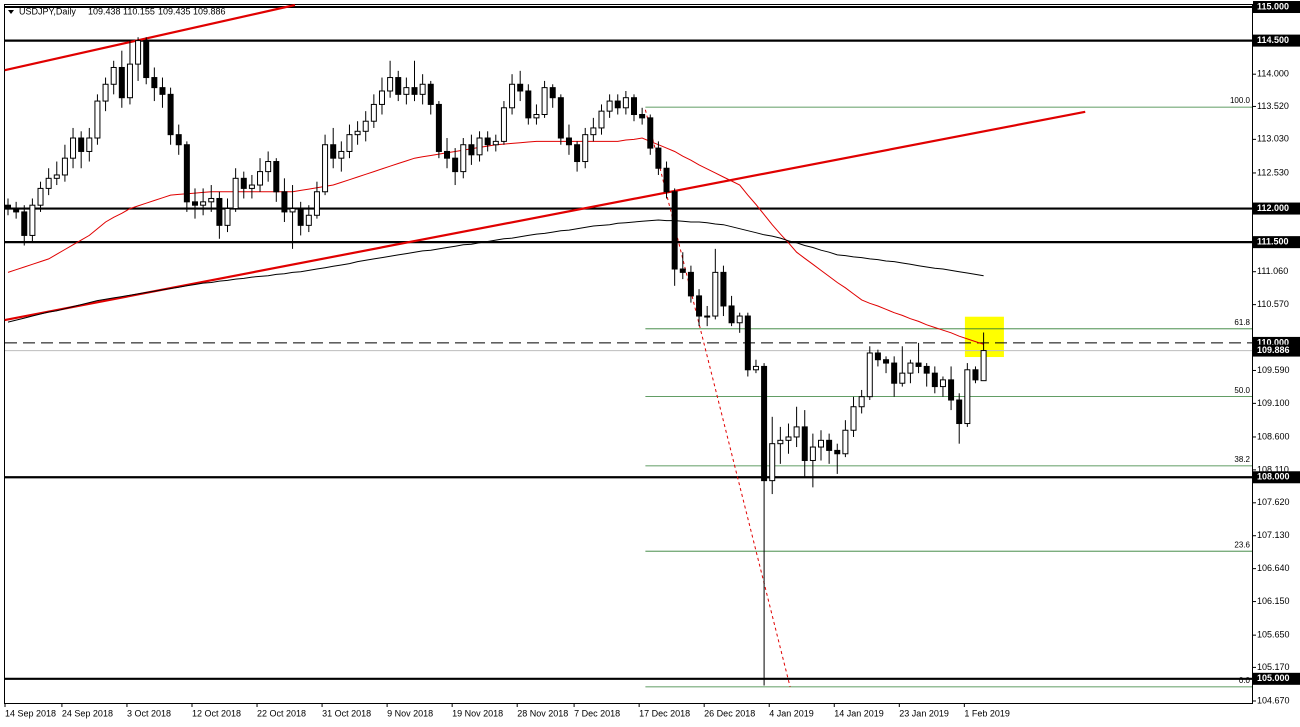 The width and height of the screenshot is (1300, 727). Describe the element at coordinates (410, 713) in the screenshot. I see `x-tick-label: 9 Nov 2018` at that location.